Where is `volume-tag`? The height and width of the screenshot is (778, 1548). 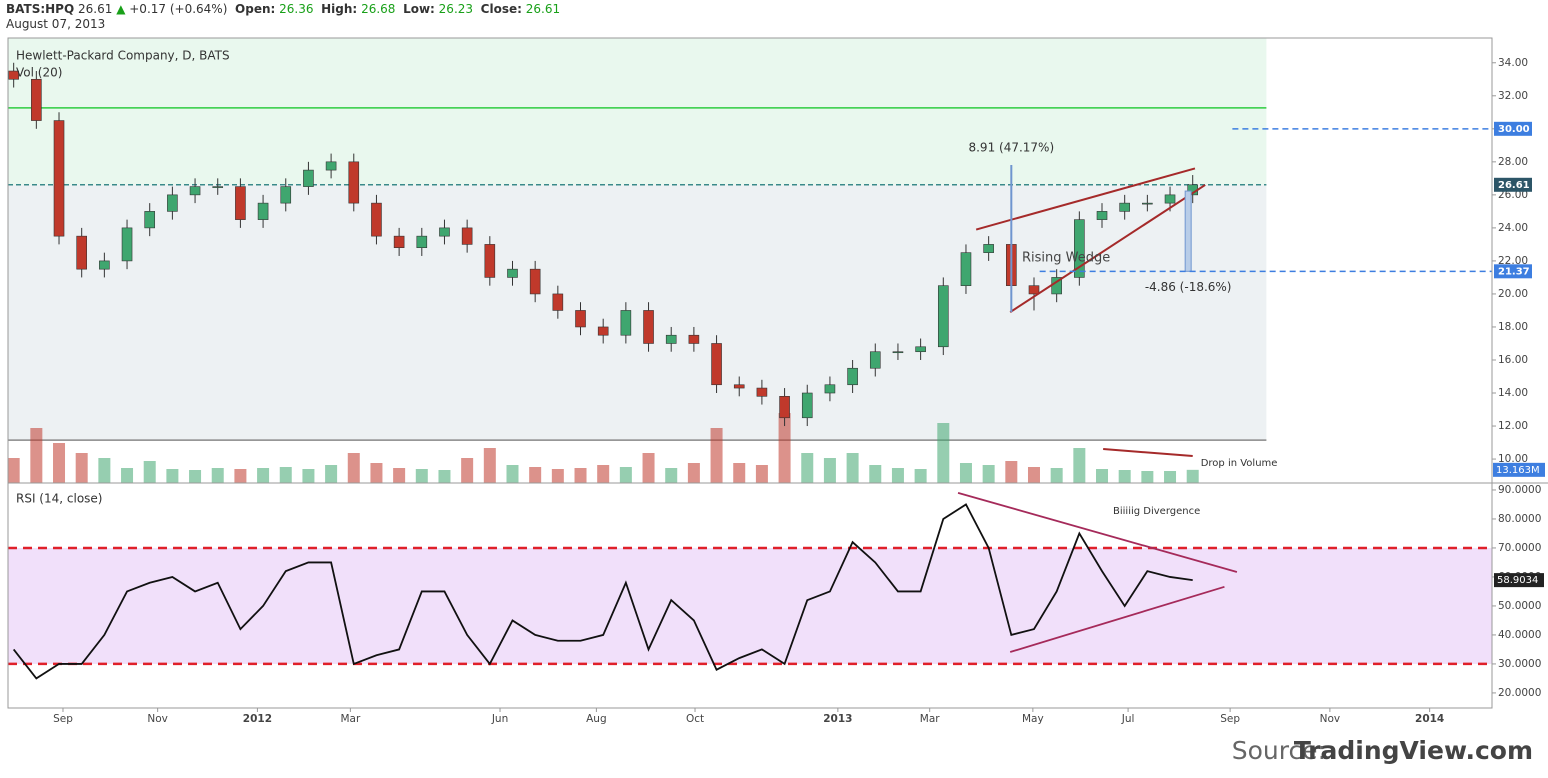 volume-tag is located at coordinates (1519, 469).